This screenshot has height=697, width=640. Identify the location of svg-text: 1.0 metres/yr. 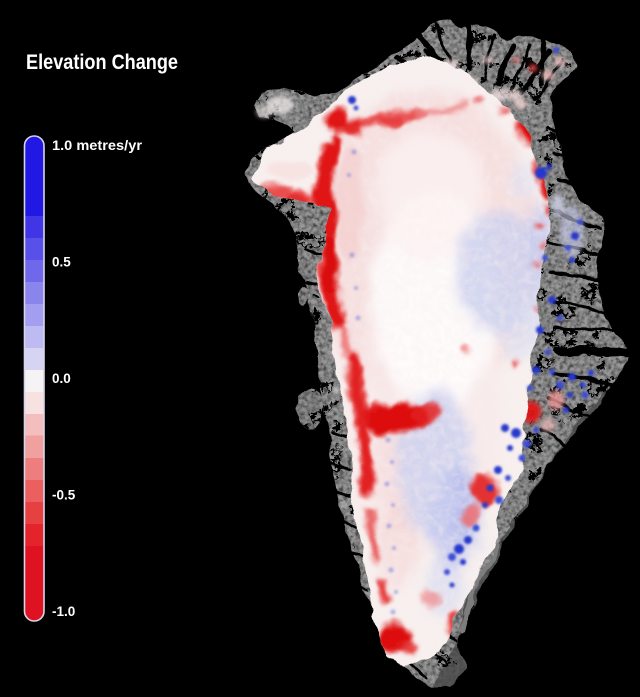
(97, 145).